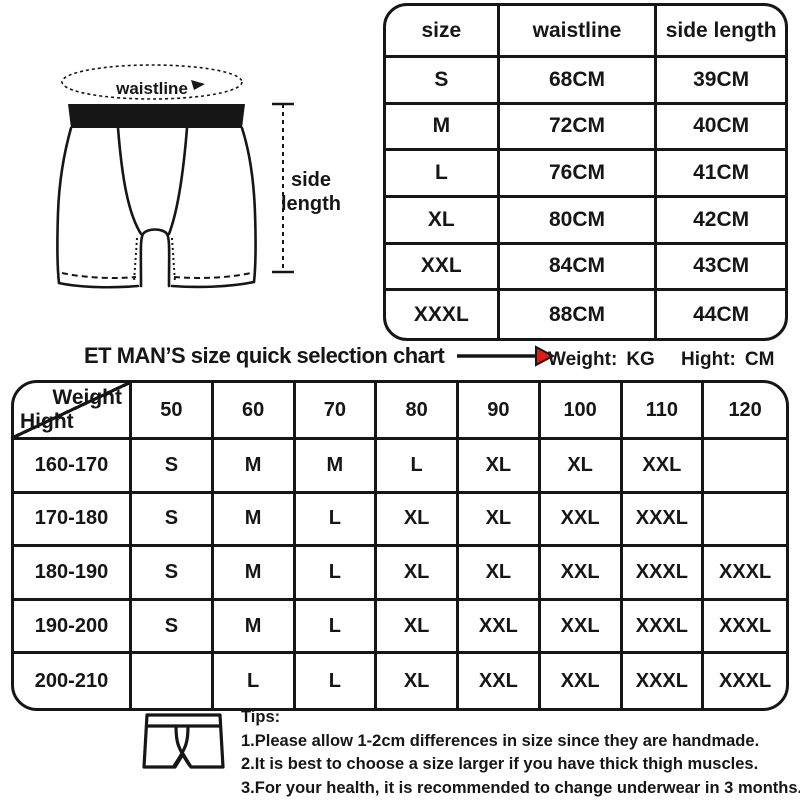 The height and width of the screenshot is (800, 800). What do you see at coordinates (640, 359) in the screenshot?
I see `weight-unit: KG` at bounding box center [640, 359].